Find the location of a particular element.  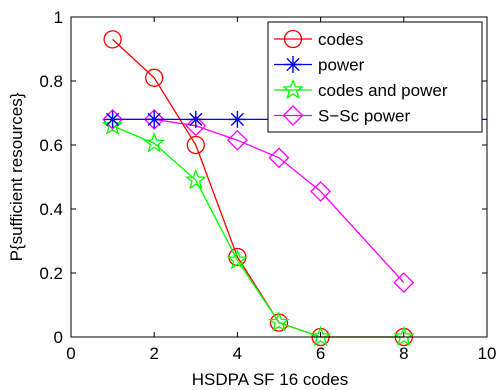

legend-entry: power is located at coordinates (319, 65).